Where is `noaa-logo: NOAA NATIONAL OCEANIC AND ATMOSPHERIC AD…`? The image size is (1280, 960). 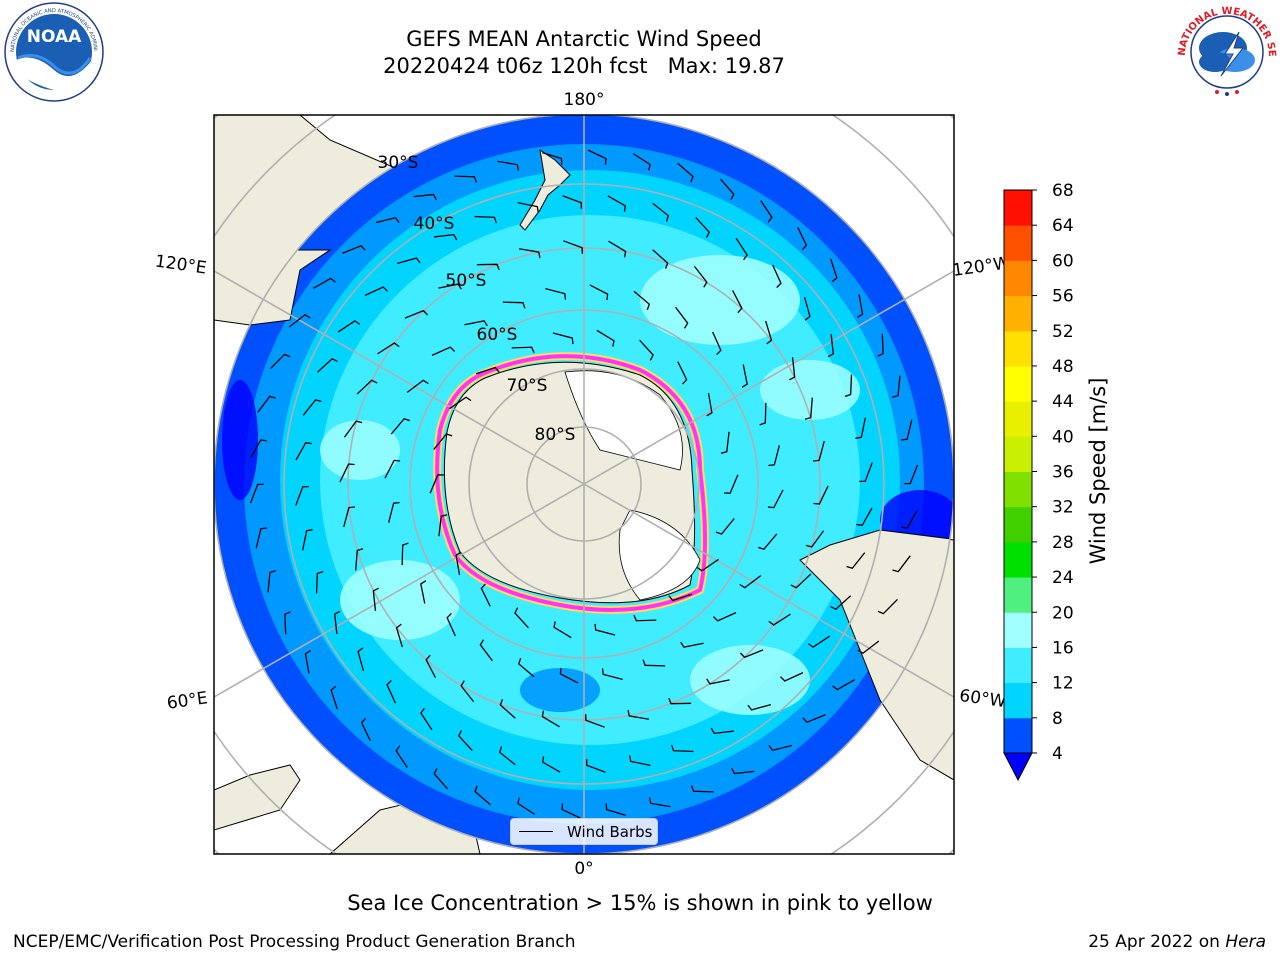
noaa-logo: NOAA NATIONAL OCEANIC AND ATMOSPHERIC AD… is located at coordinates (54, 52).